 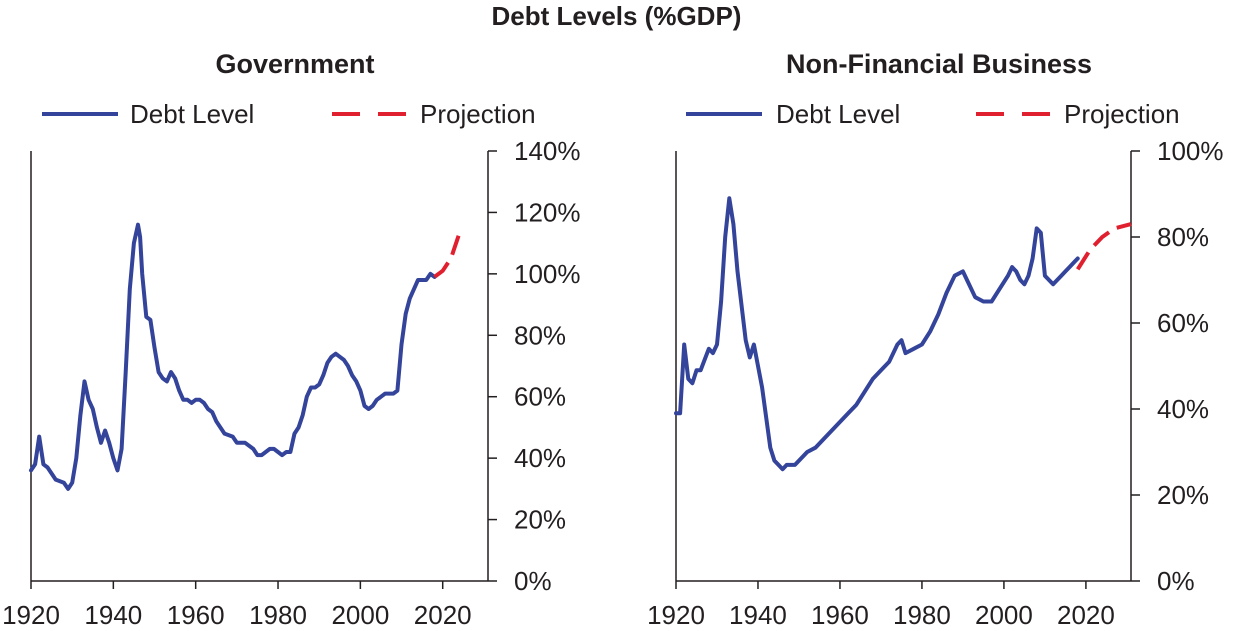 What do you see at coordinates (1183, 237) in the screenshot?
I see `chart-2-y-tick-label: 80%` at bounding box center [1183, 237].